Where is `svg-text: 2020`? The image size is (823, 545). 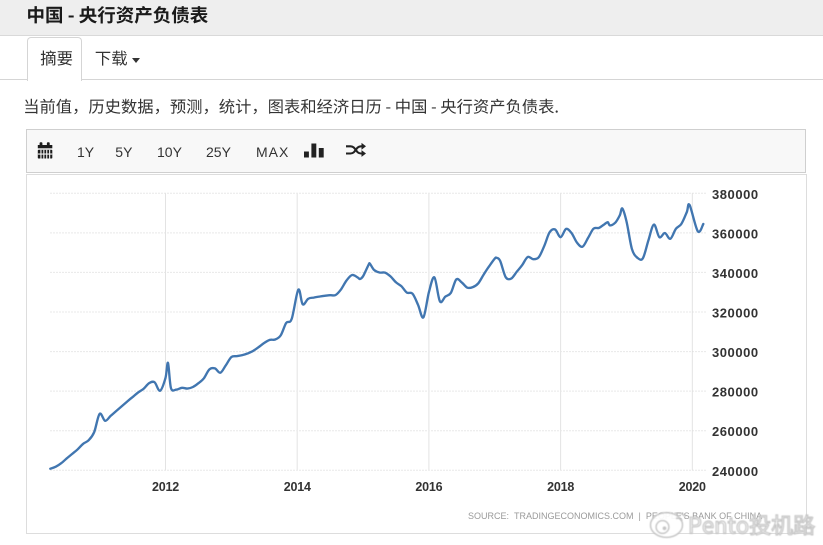 svg-text: 2020 is located at coordinates (692, 487).